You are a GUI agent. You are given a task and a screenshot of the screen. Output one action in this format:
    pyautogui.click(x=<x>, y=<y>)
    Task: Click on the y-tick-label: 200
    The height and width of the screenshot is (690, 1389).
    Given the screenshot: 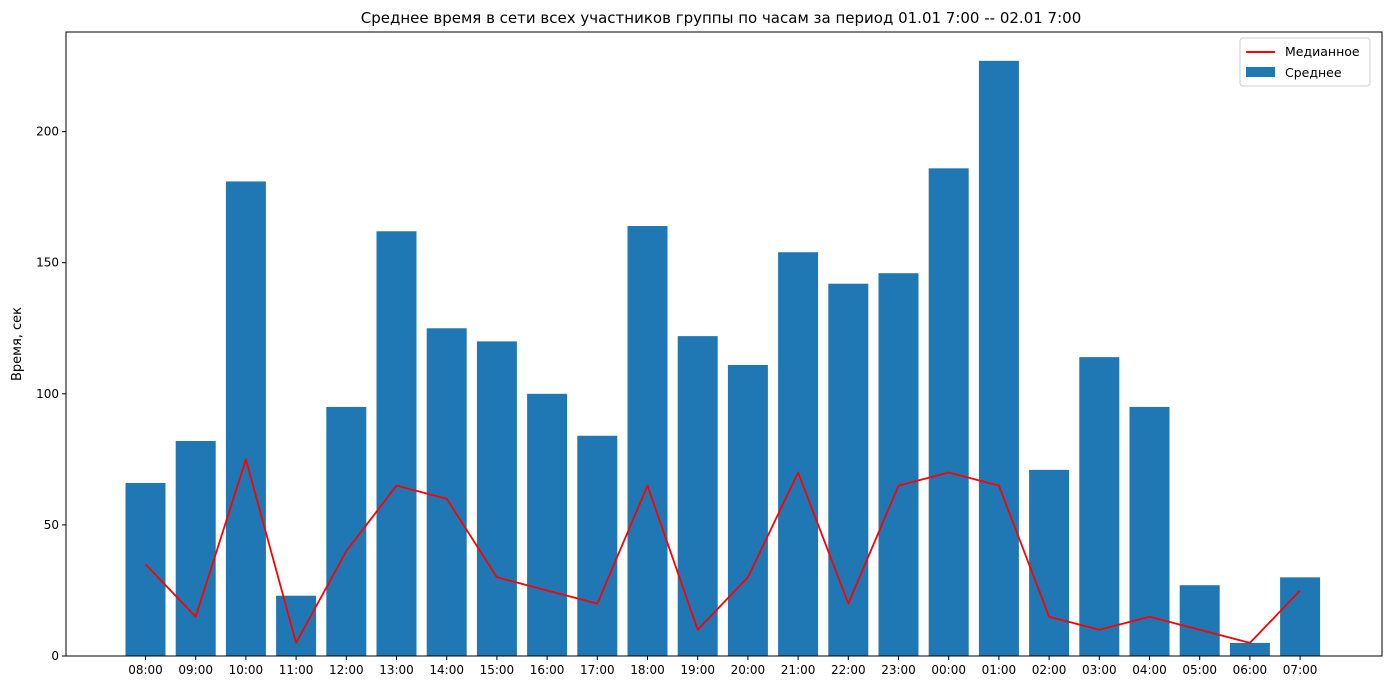 What is the action you would take?
    pyautogui.click(x=47, y=132)
    